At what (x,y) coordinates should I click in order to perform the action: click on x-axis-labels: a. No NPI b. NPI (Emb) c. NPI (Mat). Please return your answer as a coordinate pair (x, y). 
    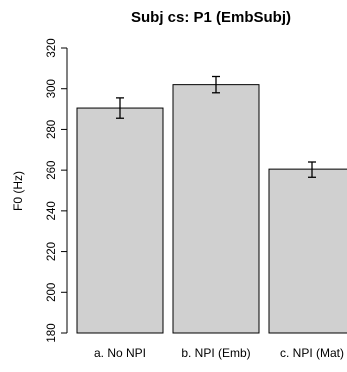
    Looking at the image, I should click on (219, 353).